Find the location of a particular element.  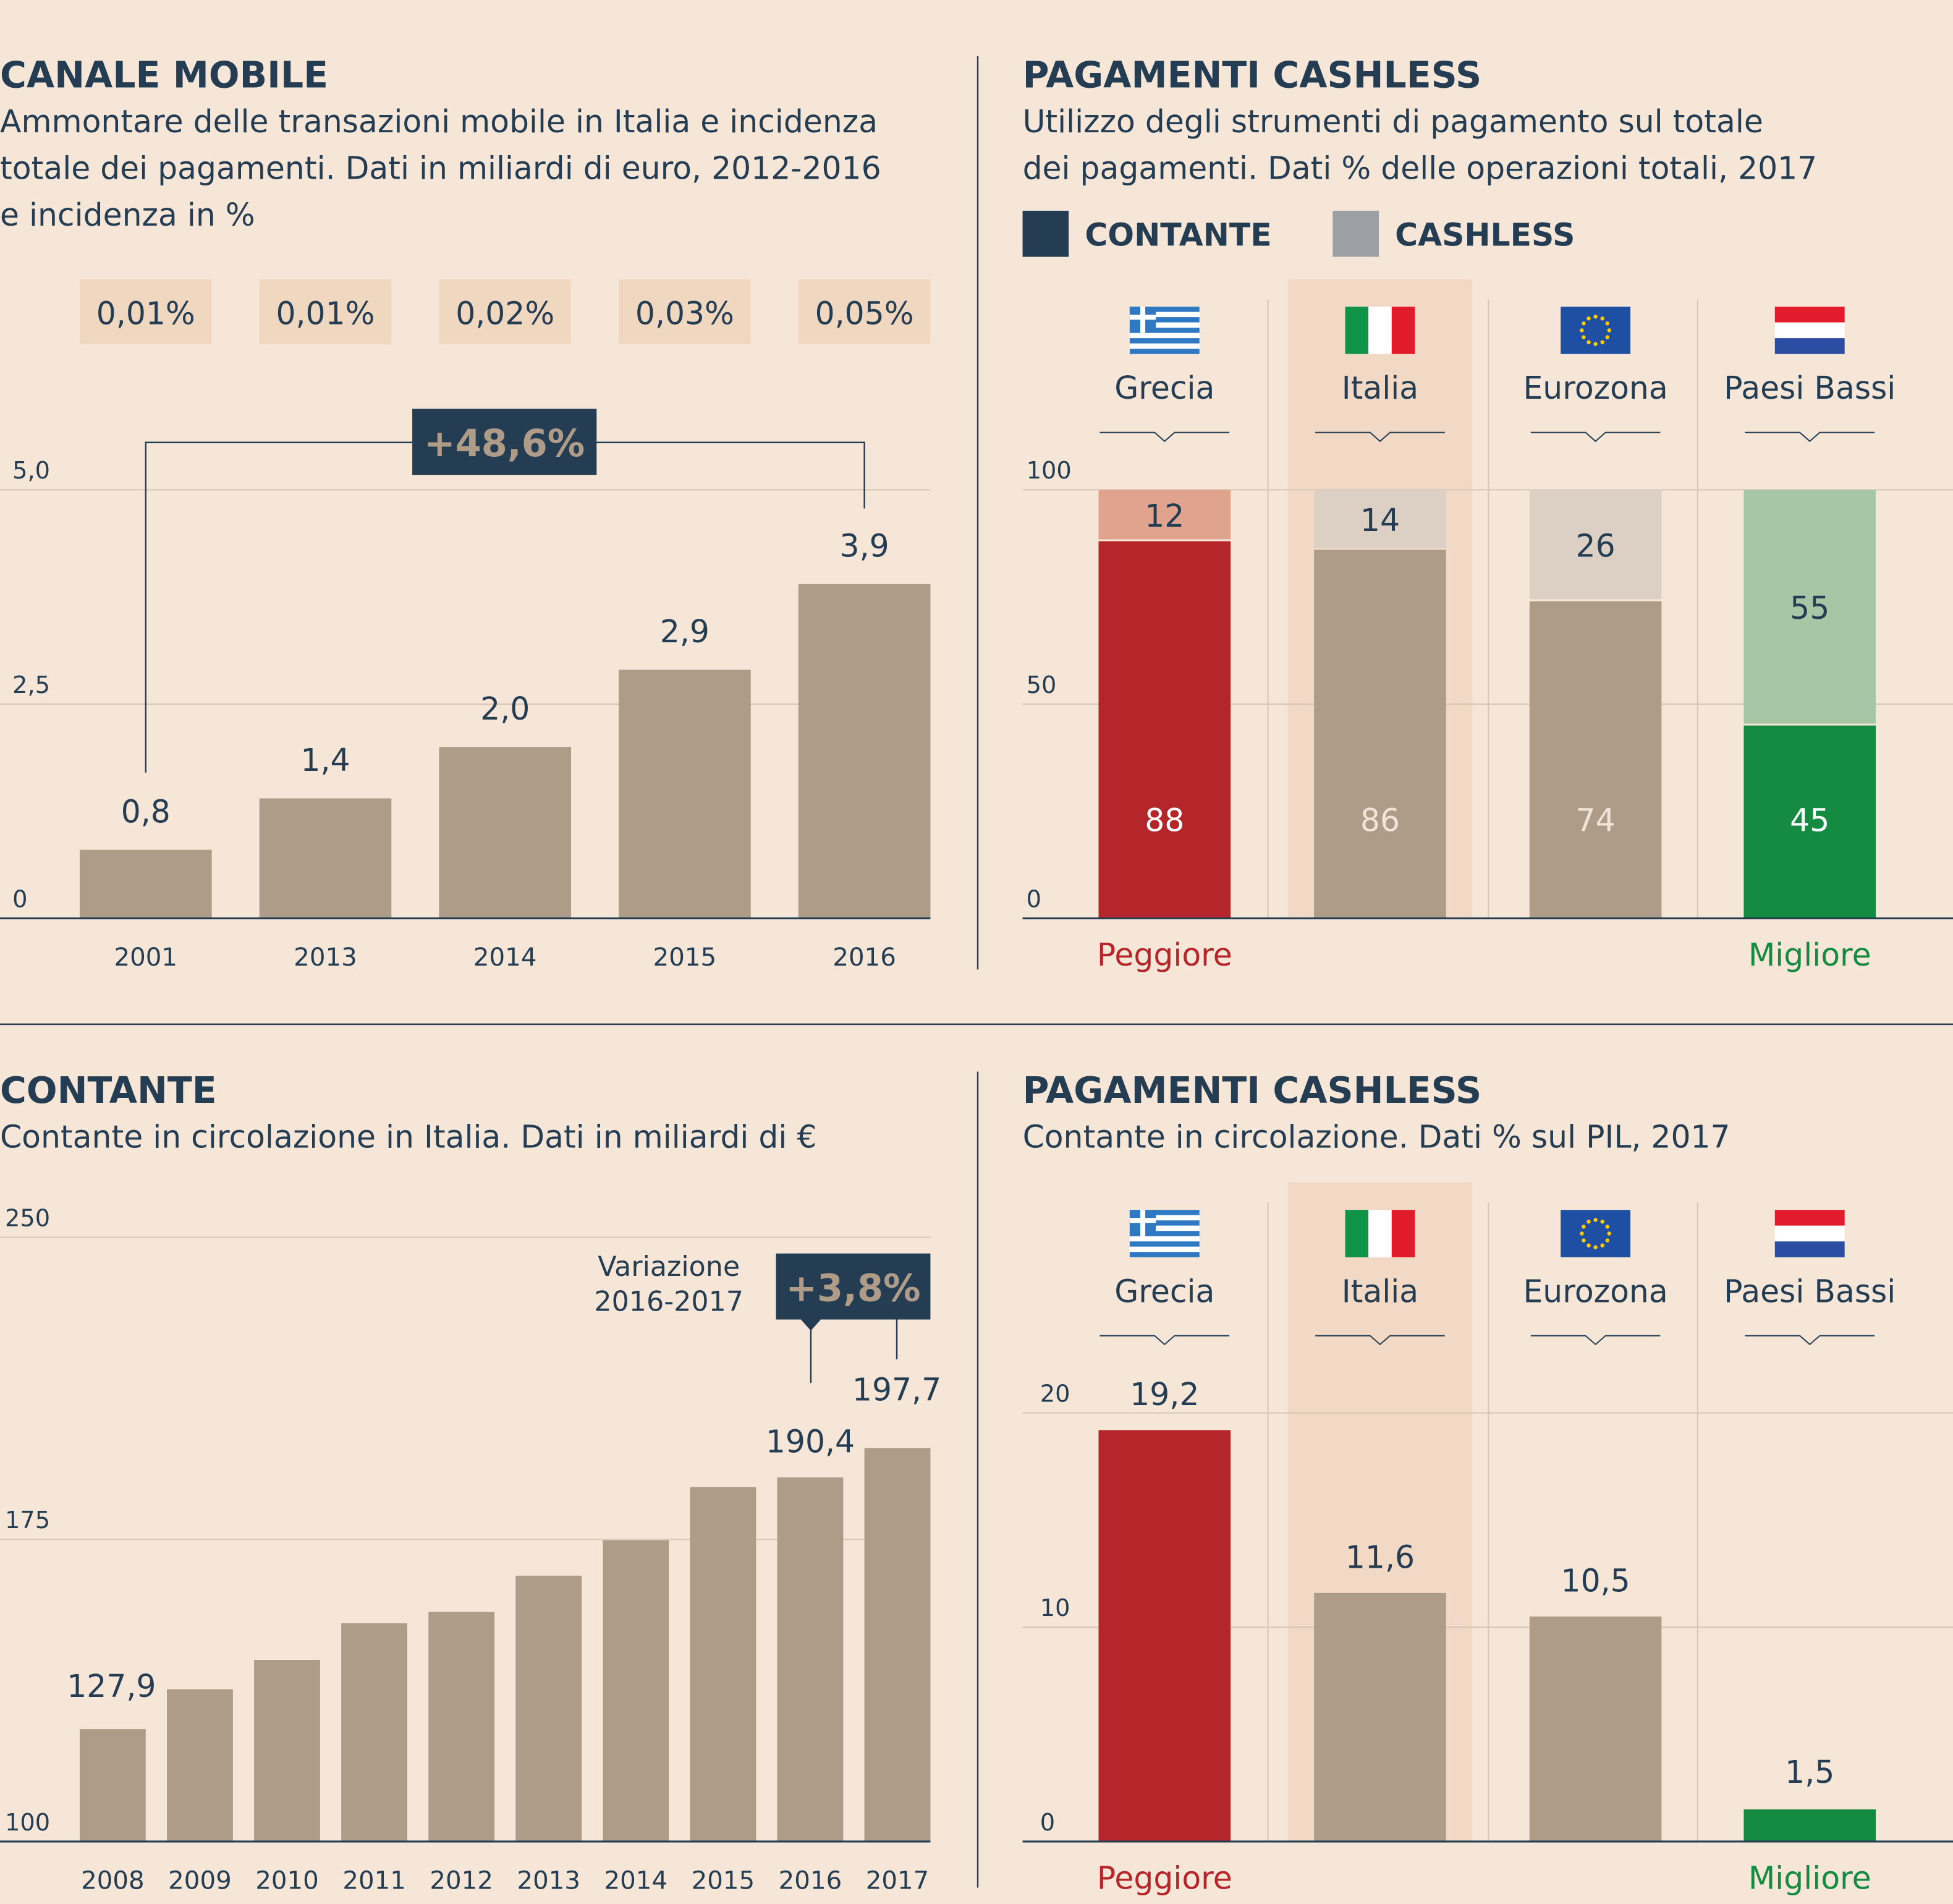

y-tick-label: 10 is located at coordinates (1055, 1608).